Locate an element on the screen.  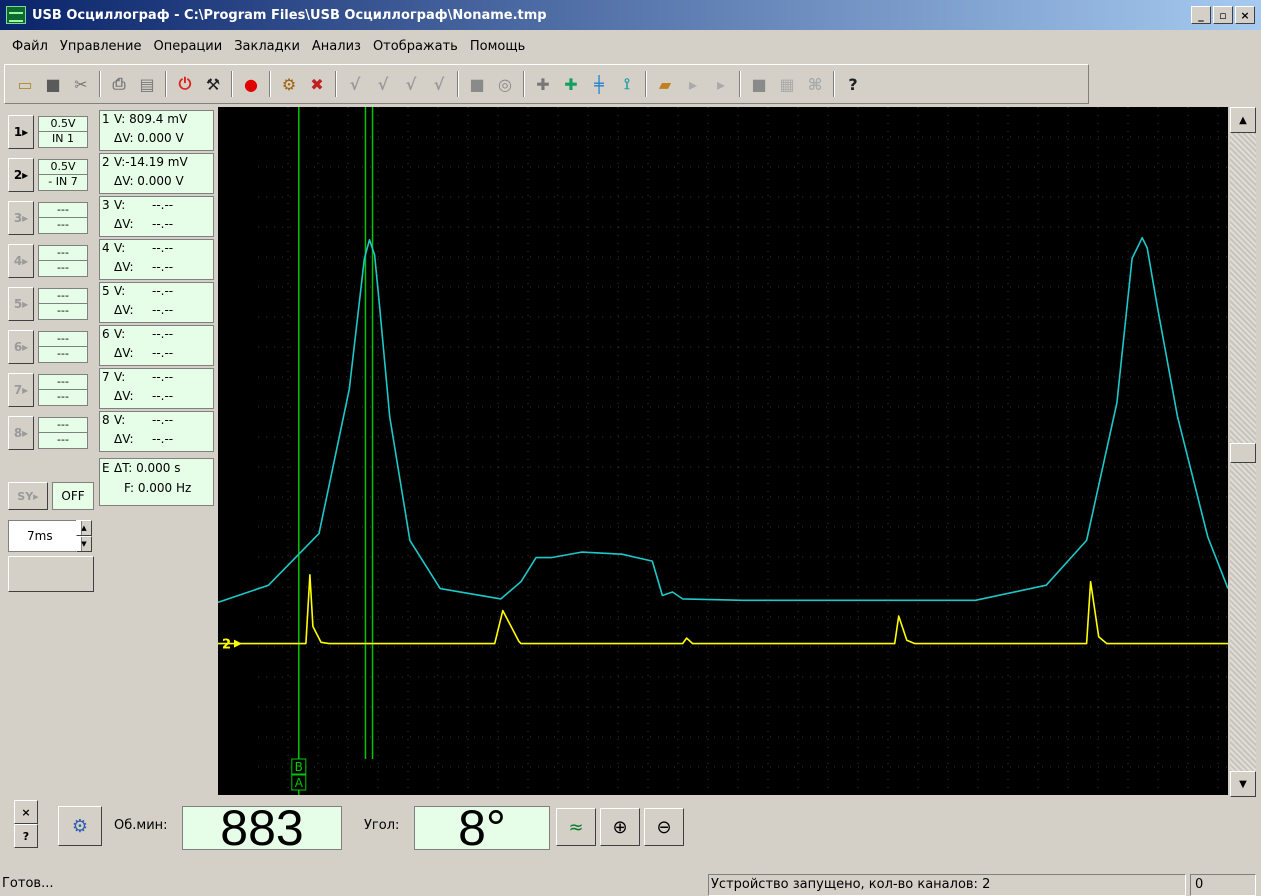
scroll-thumb is located at coordinates (1243, 453).